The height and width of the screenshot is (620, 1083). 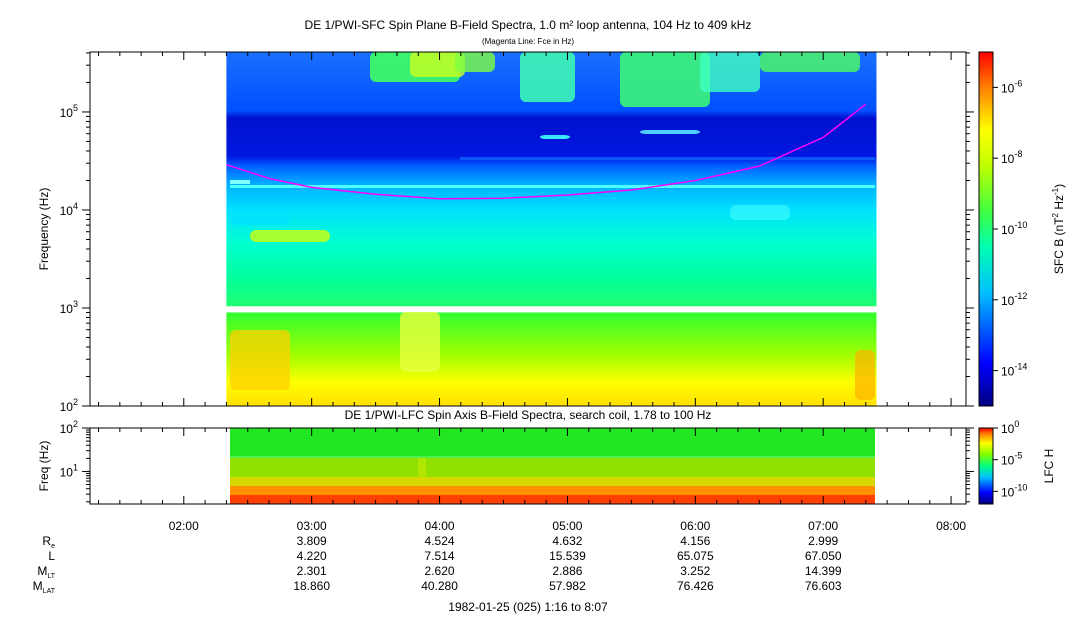 What do you see at coordinates (552, 466) in the screenshot?
I see `bottom-spectrogram-image` at bounding box center [552, 466].